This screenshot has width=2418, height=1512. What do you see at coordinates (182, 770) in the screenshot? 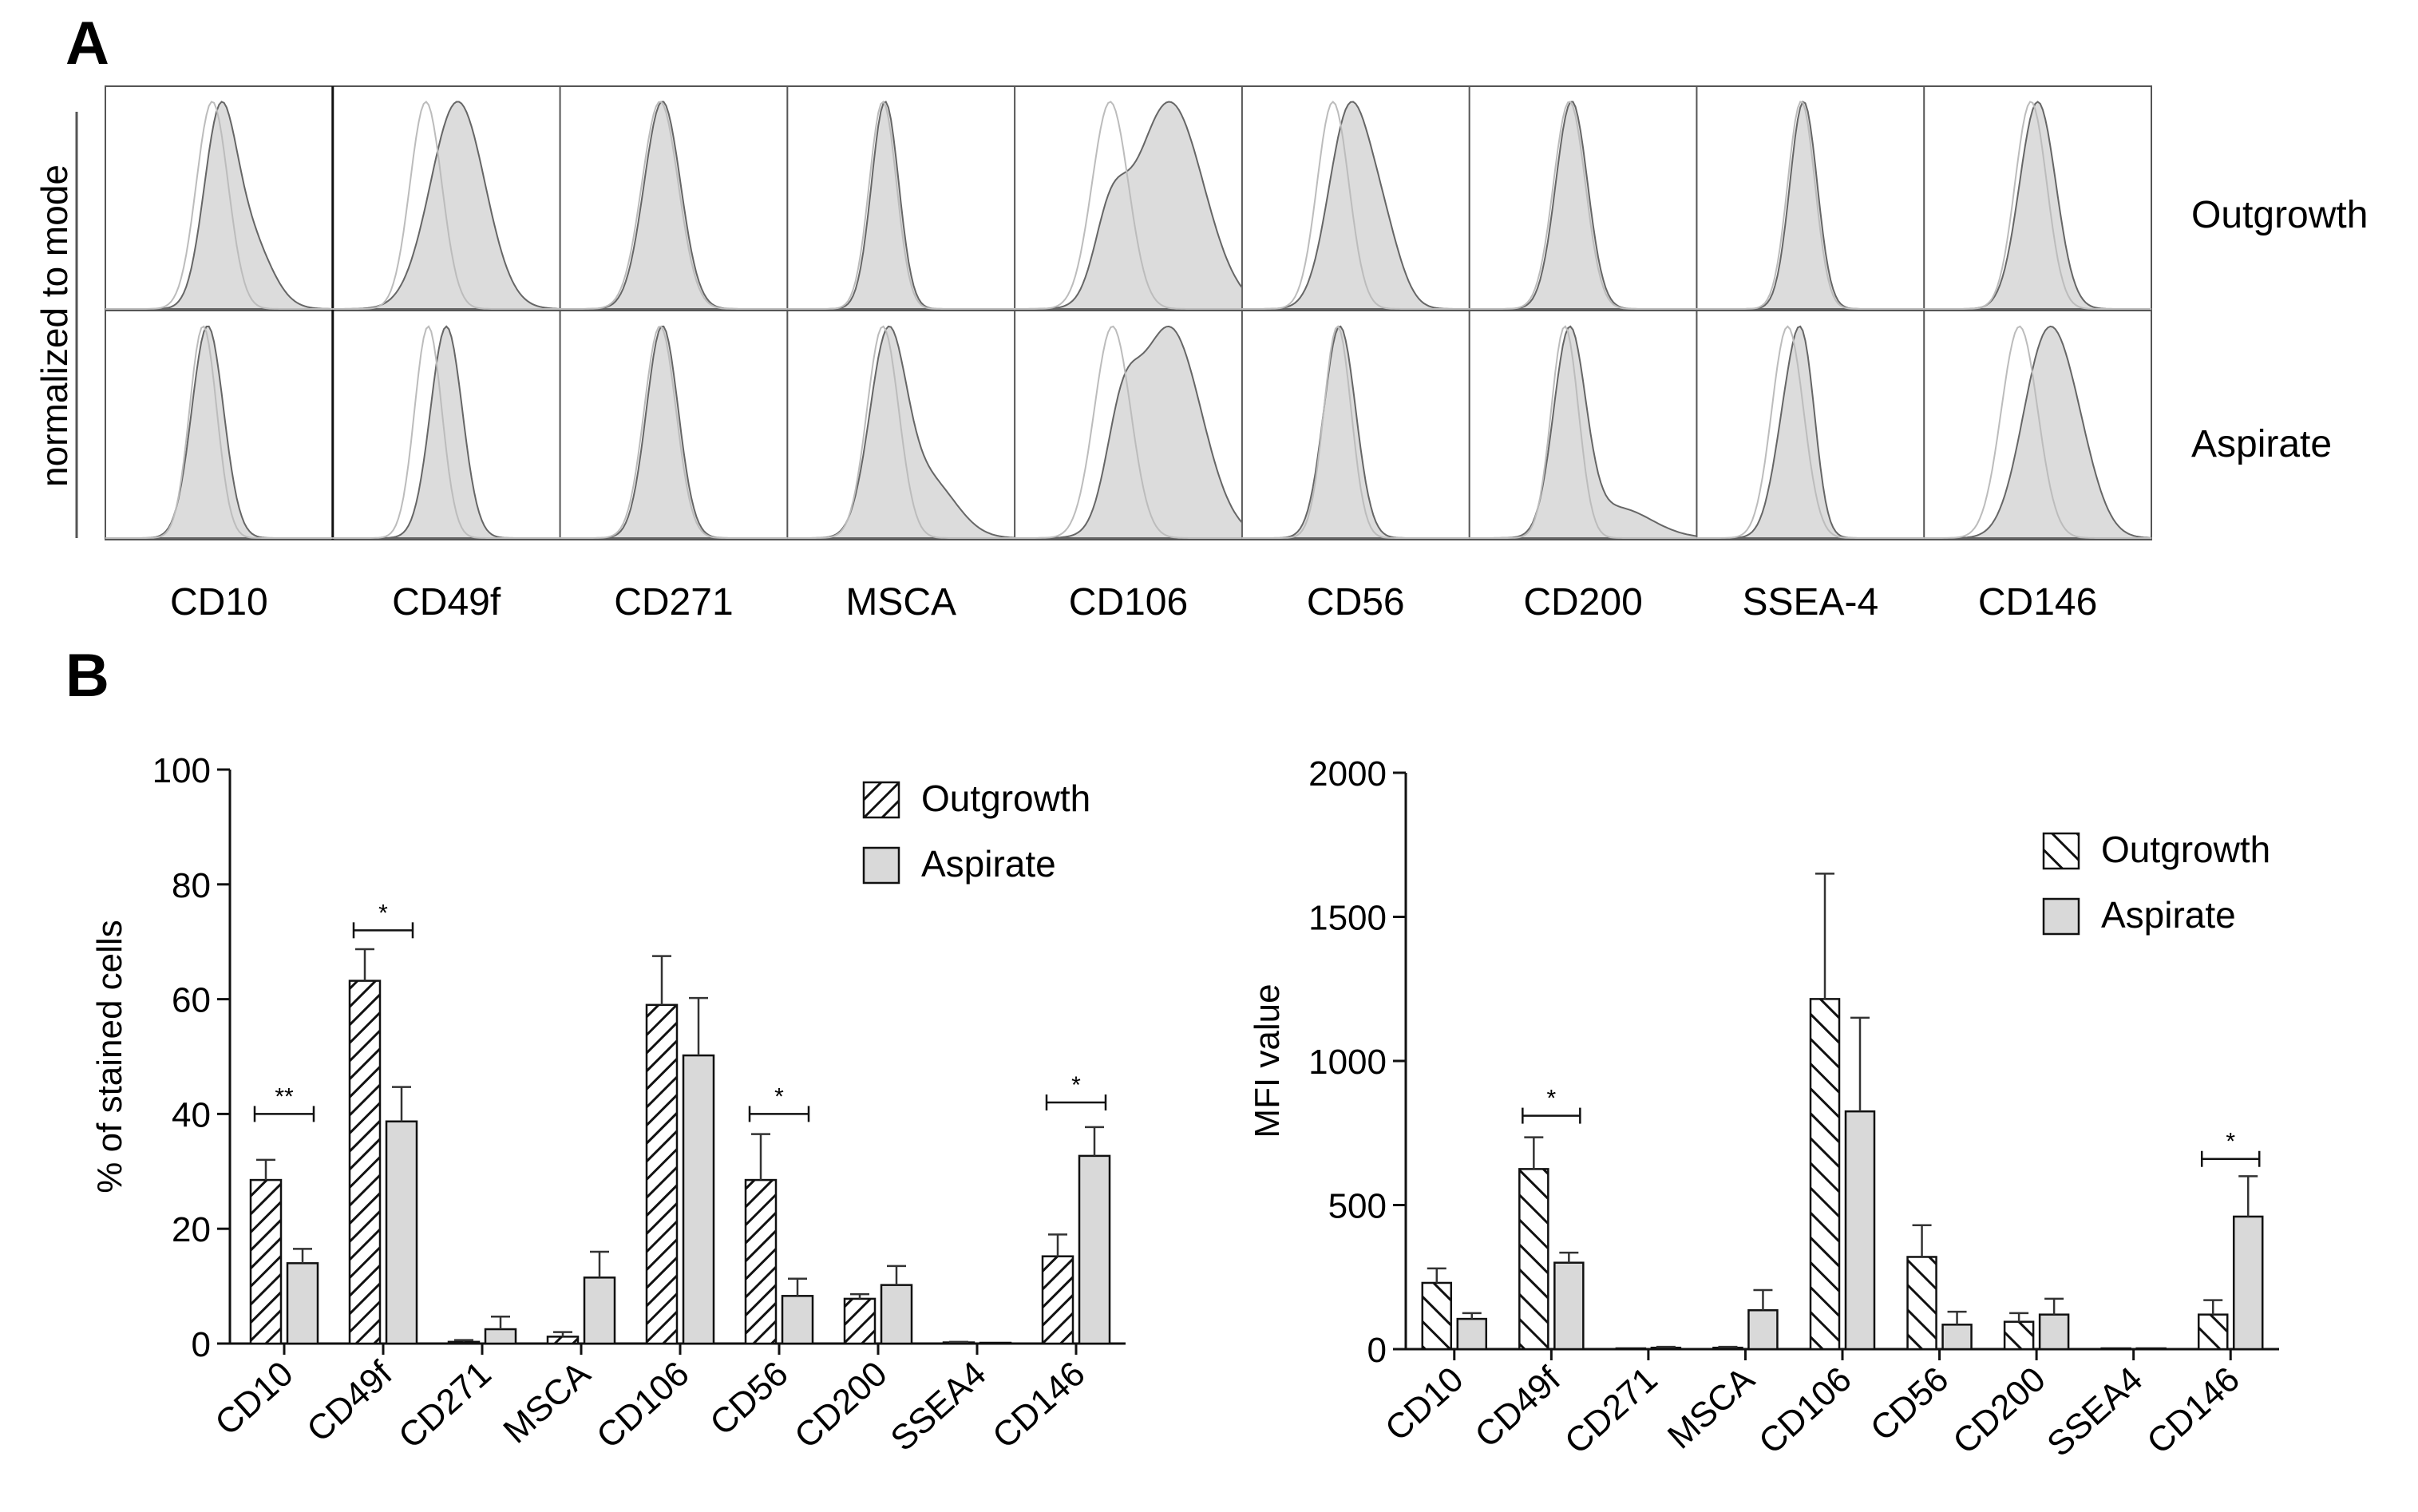
I see `y-tick-label: 100` at bounding box center [182, 770].